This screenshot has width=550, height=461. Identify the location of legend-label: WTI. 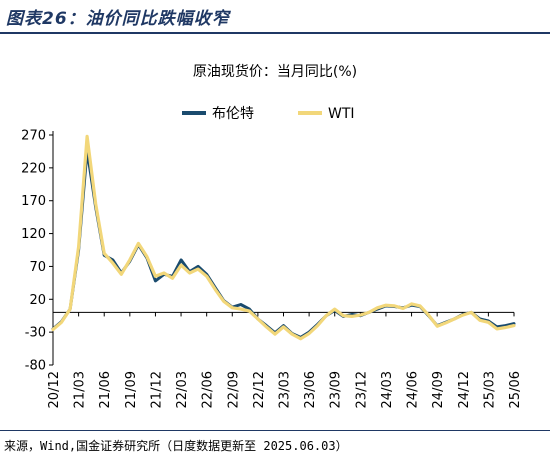
(341, 114).